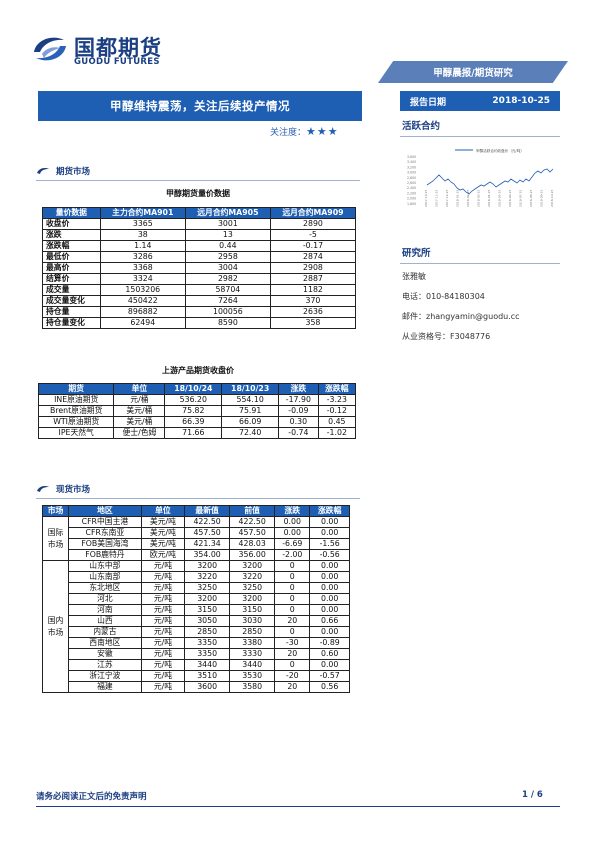  Describe the element at coordinates (329, 511) in the screenshot. I see `column-header: 涨跌幅` at that location.